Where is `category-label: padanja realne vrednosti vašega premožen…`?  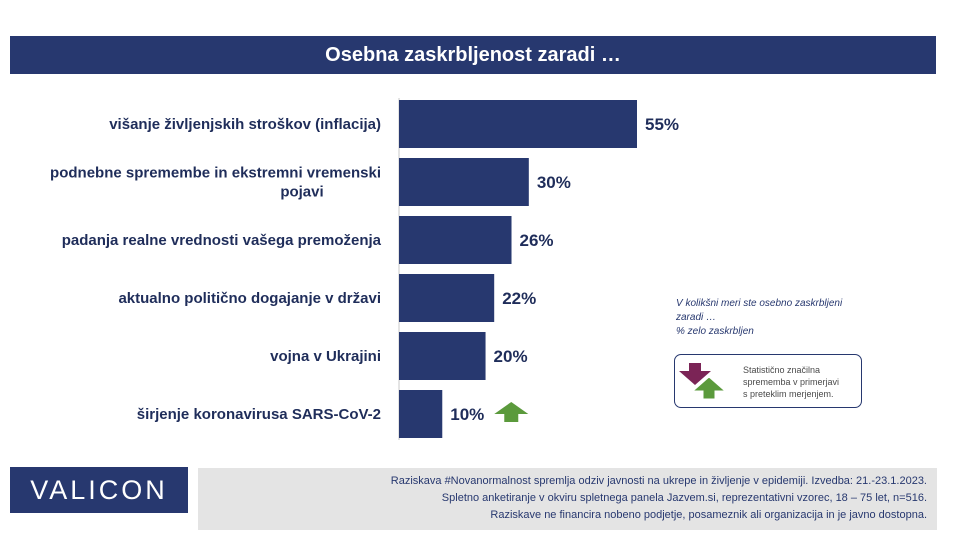 category-label: padanja realne vrednosti vašega premožen… is located at coordinates (222, 240).